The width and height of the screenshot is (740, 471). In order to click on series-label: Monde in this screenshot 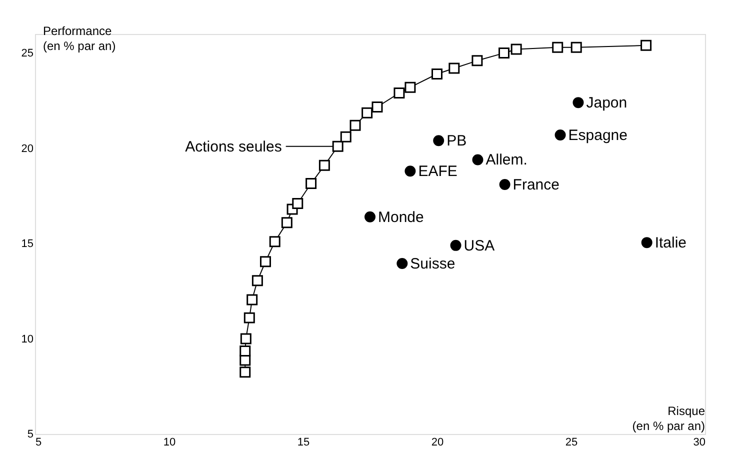, I will do `click(401, 217)`.